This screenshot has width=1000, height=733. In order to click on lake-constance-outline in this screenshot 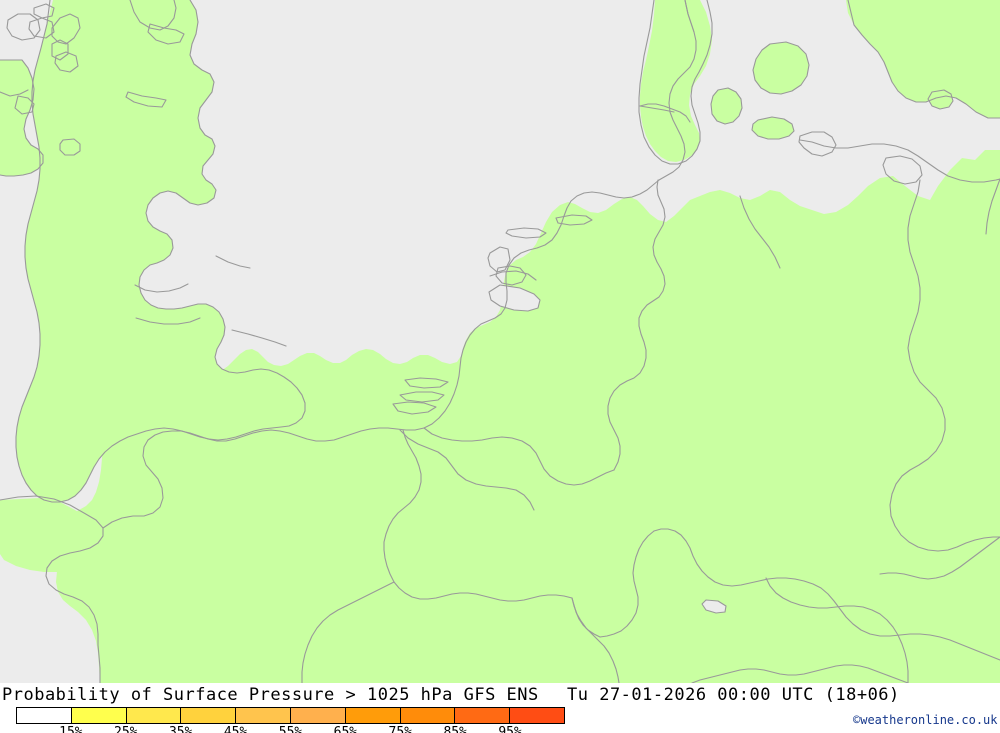, I will do `click(714, 606)`.